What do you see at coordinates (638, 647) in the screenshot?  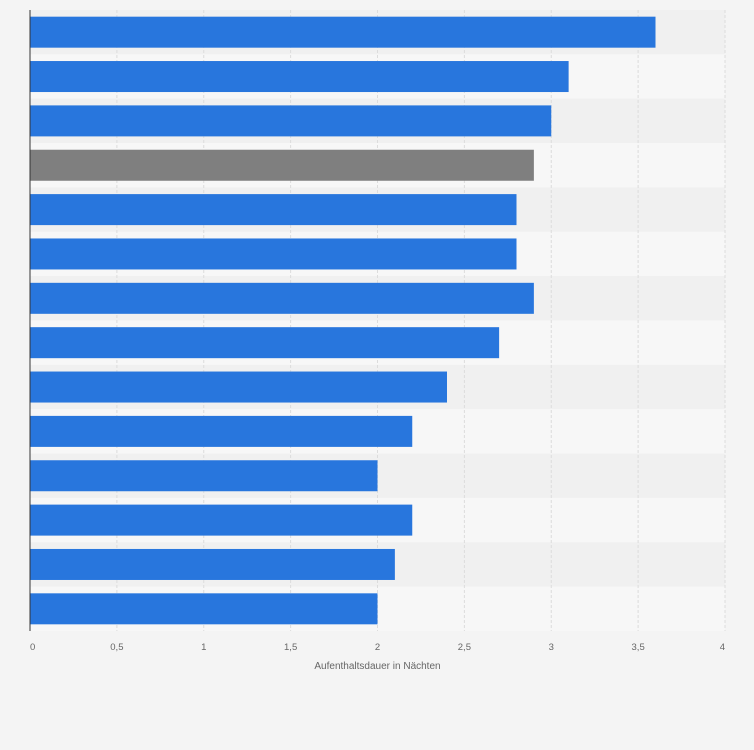 I see `x-tick-label: 3,5` at bounding box center [638, 647].